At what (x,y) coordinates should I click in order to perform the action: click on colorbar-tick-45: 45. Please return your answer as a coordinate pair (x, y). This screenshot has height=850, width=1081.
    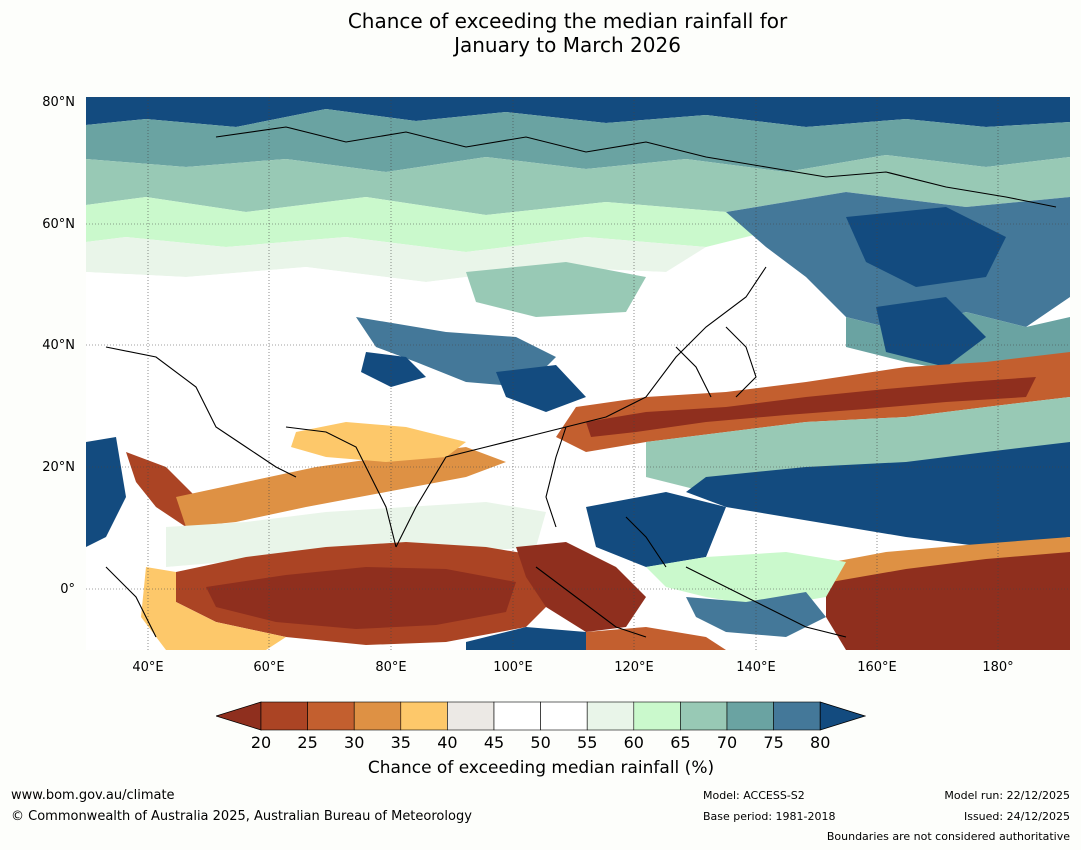
    Looking at the image, I should click on (494, 742).